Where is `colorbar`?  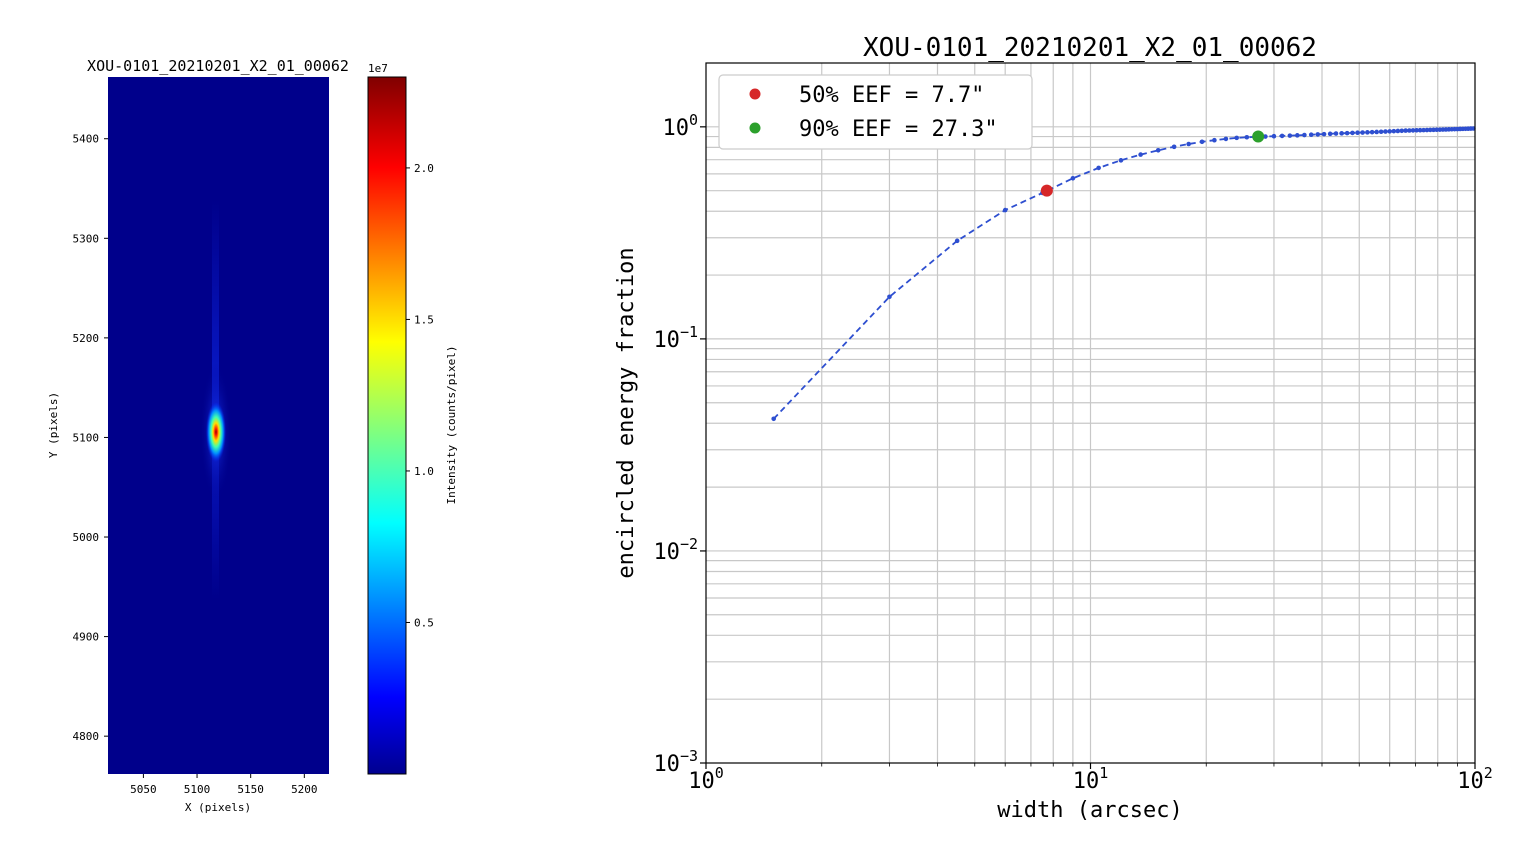
colorbar is located at coordinates (387, 425).